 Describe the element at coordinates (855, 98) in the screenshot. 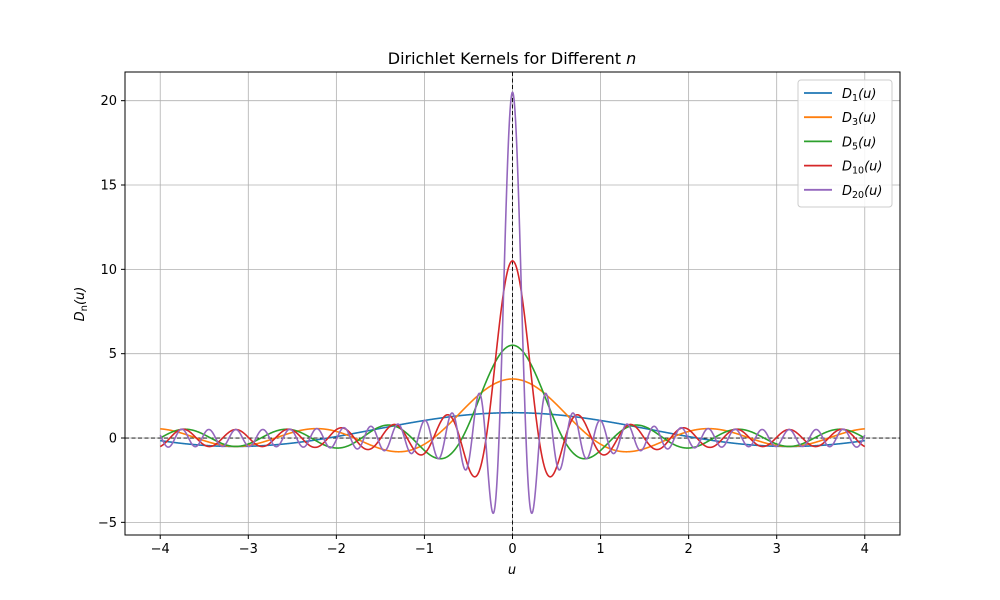

I see `legend-label-sub: 1` at that location.